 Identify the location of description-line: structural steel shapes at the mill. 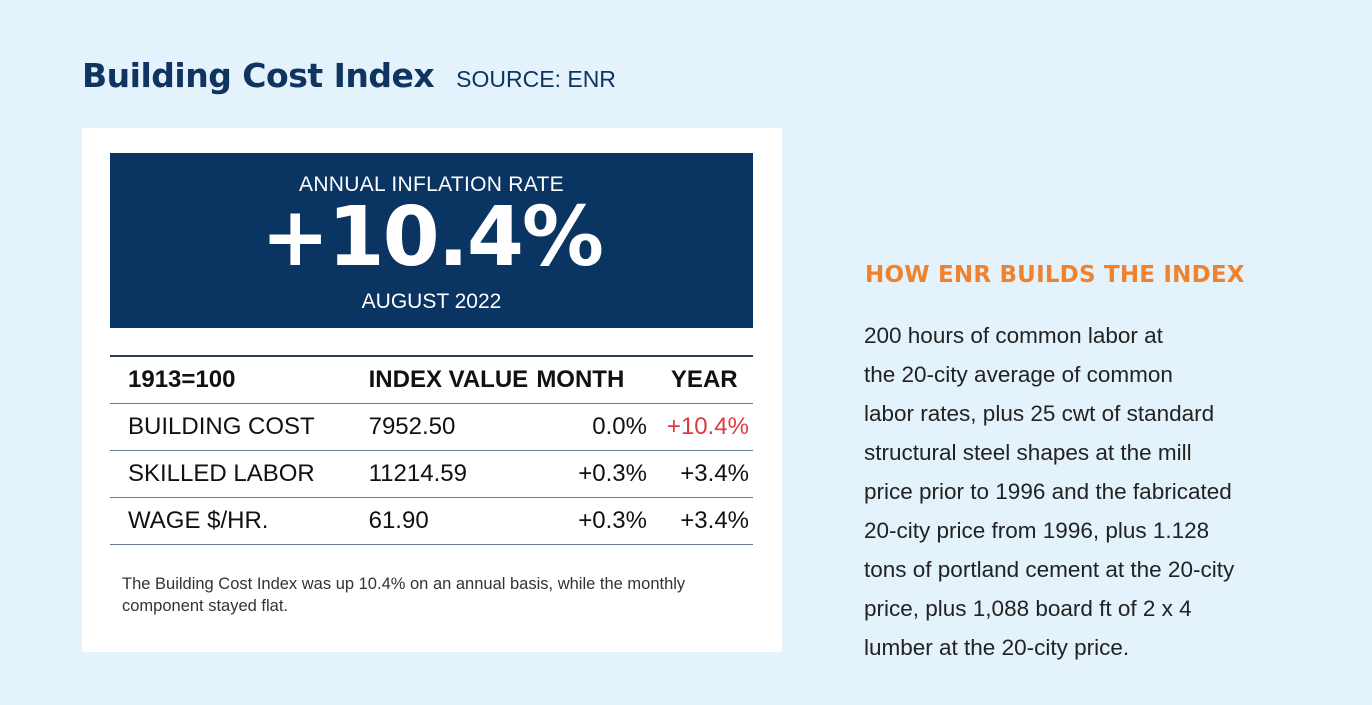
(1028, 452).